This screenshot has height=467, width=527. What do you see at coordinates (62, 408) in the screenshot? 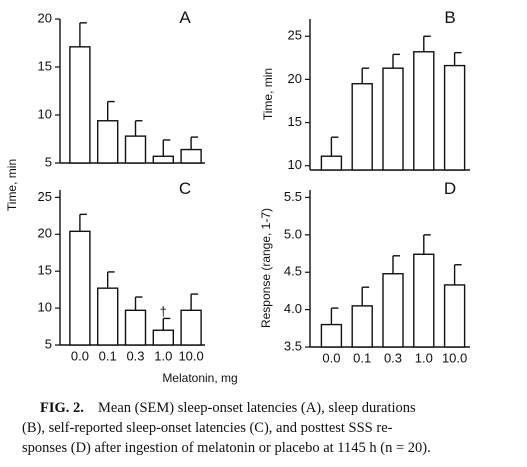
I see `caption-label: FIG. 2.` at bounding box center [62, 408].